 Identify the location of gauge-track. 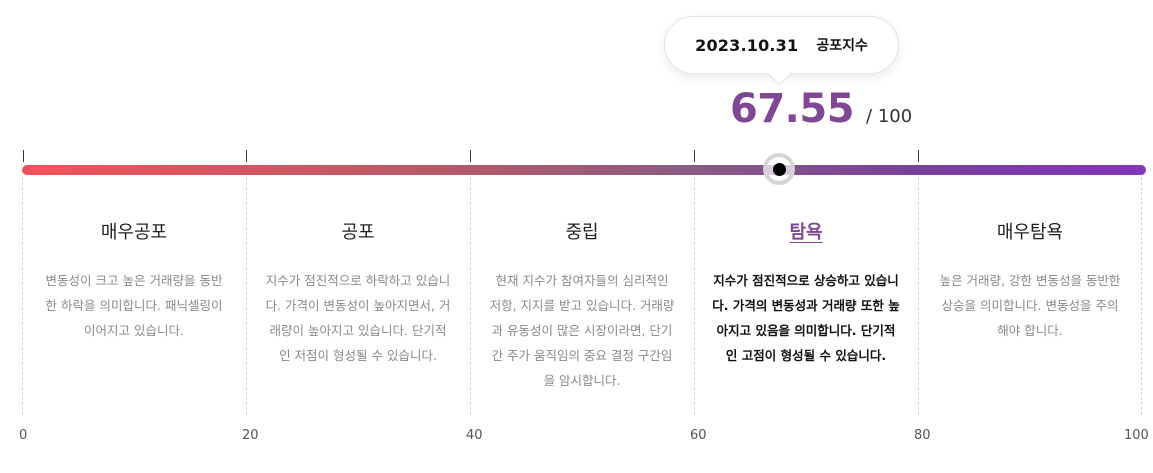
(584, 170).